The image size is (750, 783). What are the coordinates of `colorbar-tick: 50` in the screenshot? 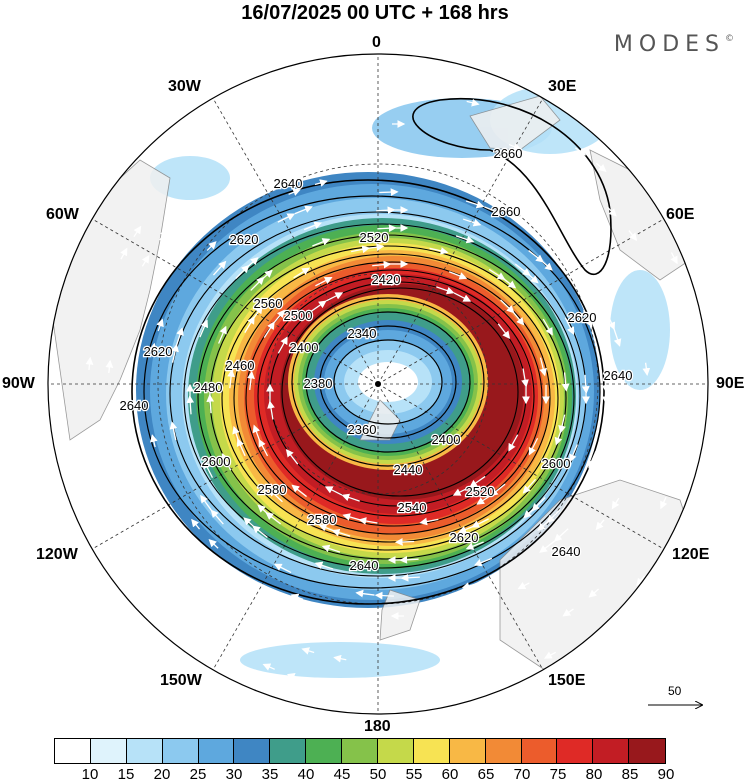 It's located at (378, 774).